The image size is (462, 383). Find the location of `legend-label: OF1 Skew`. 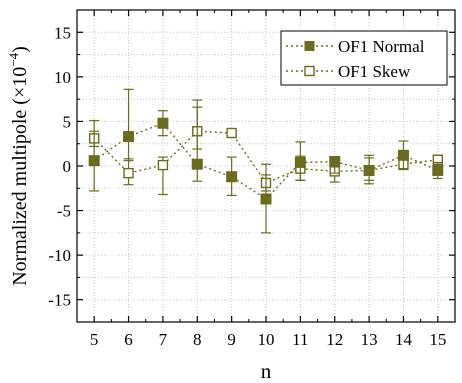

legend-label: OF1 Skew is located at coordinates (374, 71).